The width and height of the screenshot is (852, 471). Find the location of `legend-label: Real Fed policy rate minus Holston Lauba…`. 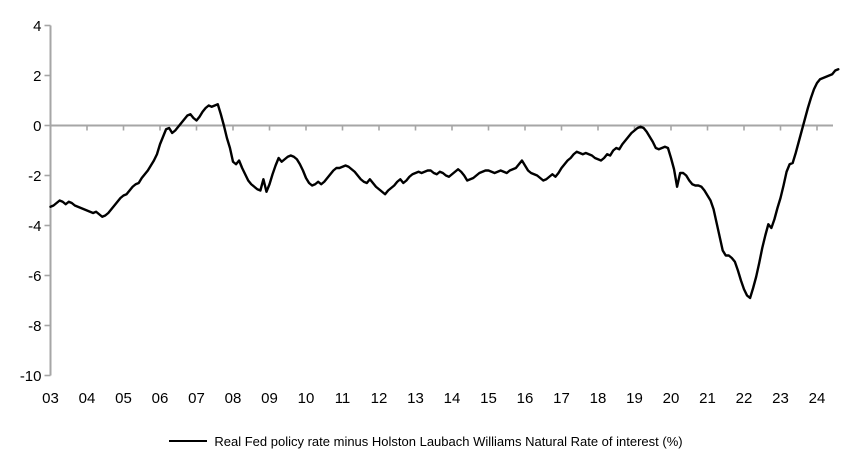

legend-label: Real Fed policy rate minus Holston Lauba… is located at coordinates (448, 441).